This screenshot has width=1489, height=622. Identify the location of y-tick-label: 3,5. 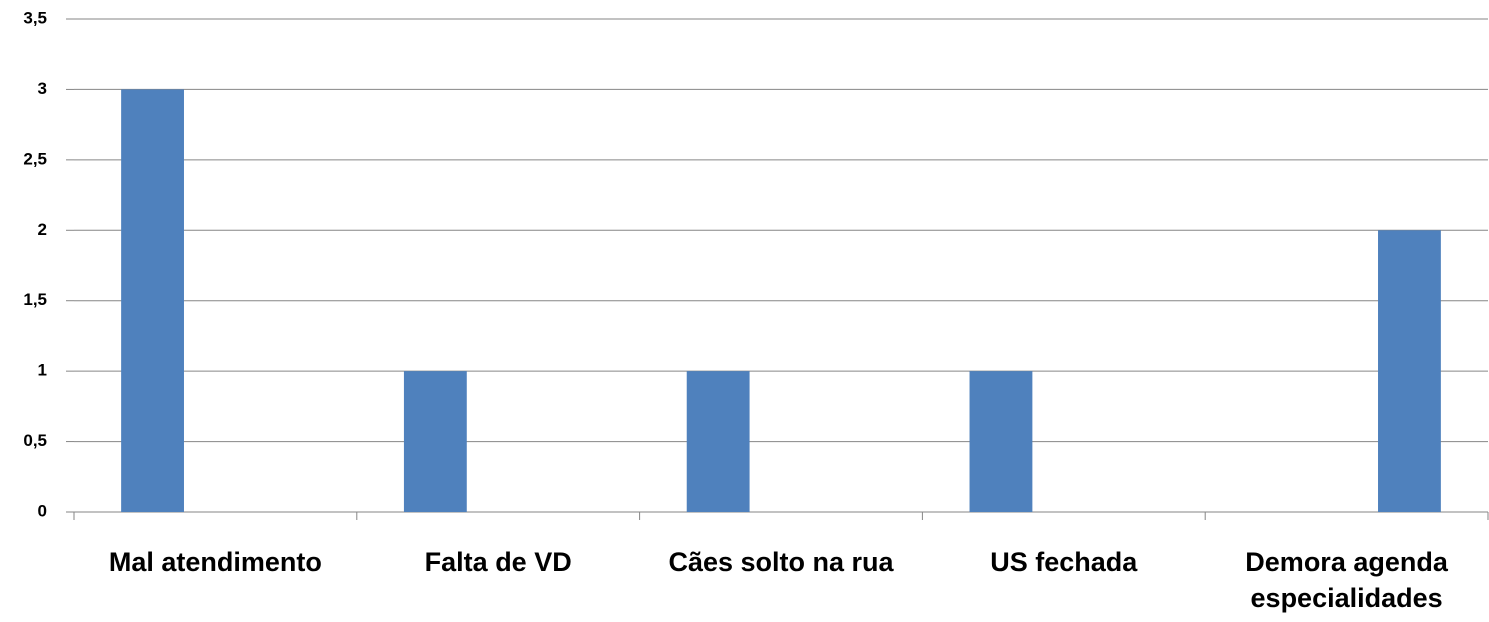
(35, 17).